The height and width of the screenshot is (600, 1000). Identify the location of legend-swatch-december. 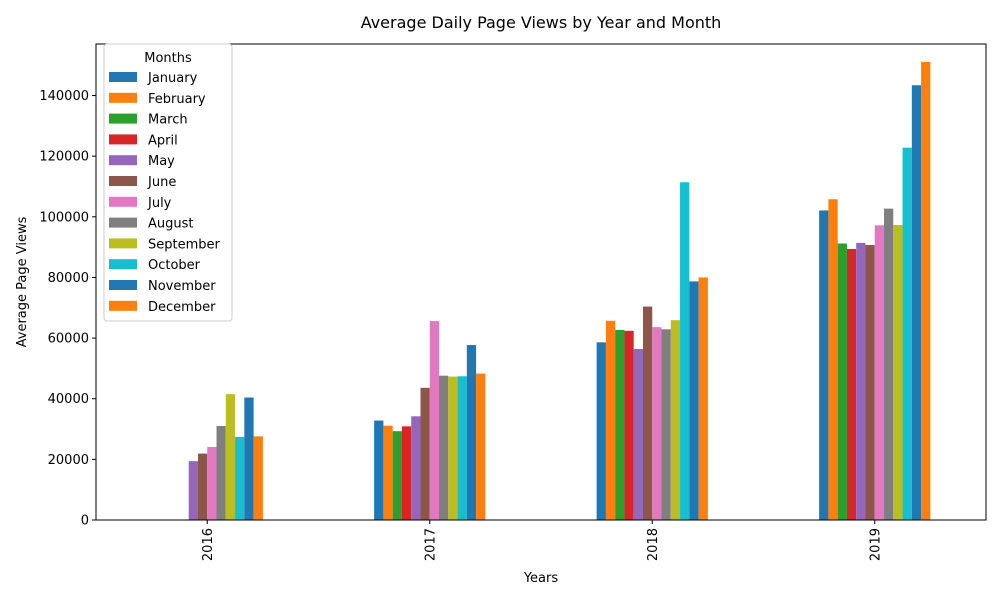
(123, 305).